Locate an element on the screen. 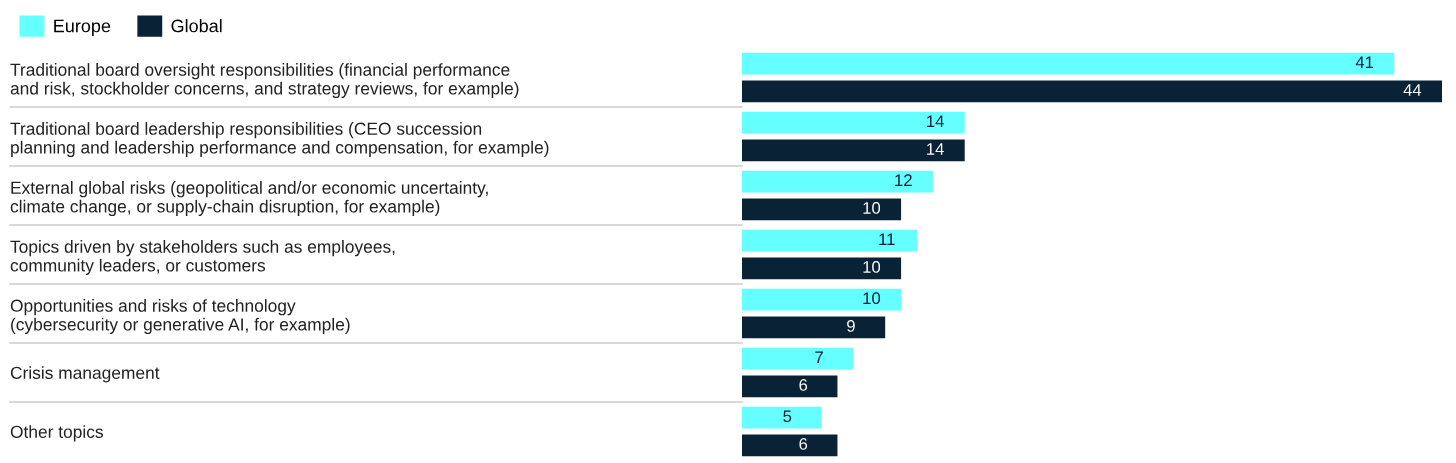  legend-label: Europe is located at coordinates (82, 27).